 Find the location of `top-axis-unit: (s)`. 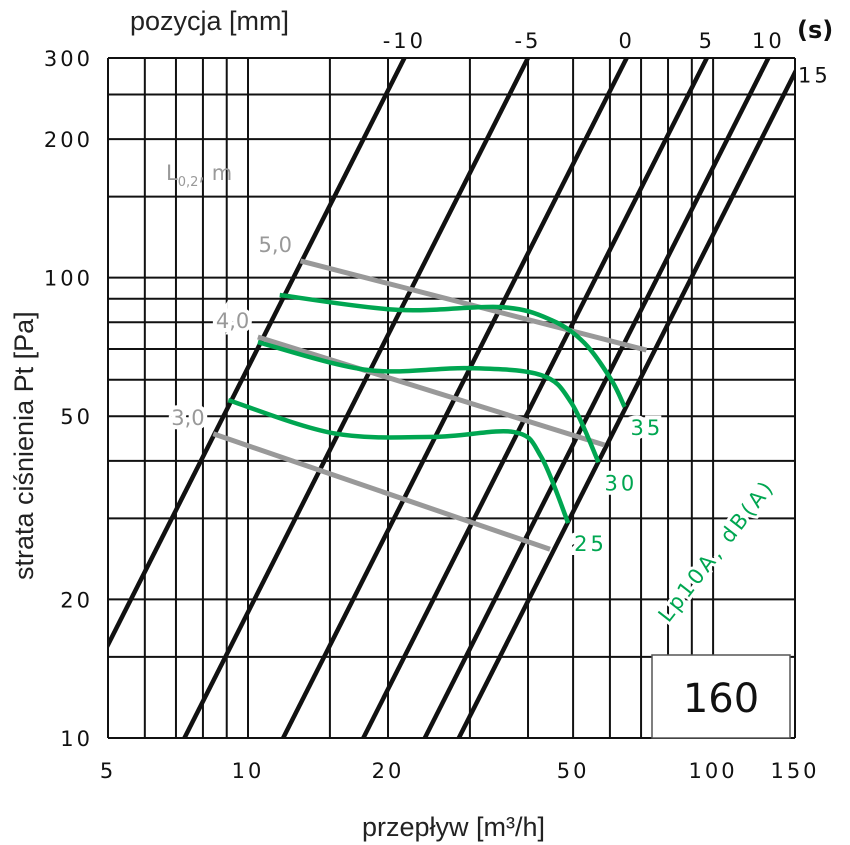

top-axis-unit: (s) is located at coordinates (815, 30).